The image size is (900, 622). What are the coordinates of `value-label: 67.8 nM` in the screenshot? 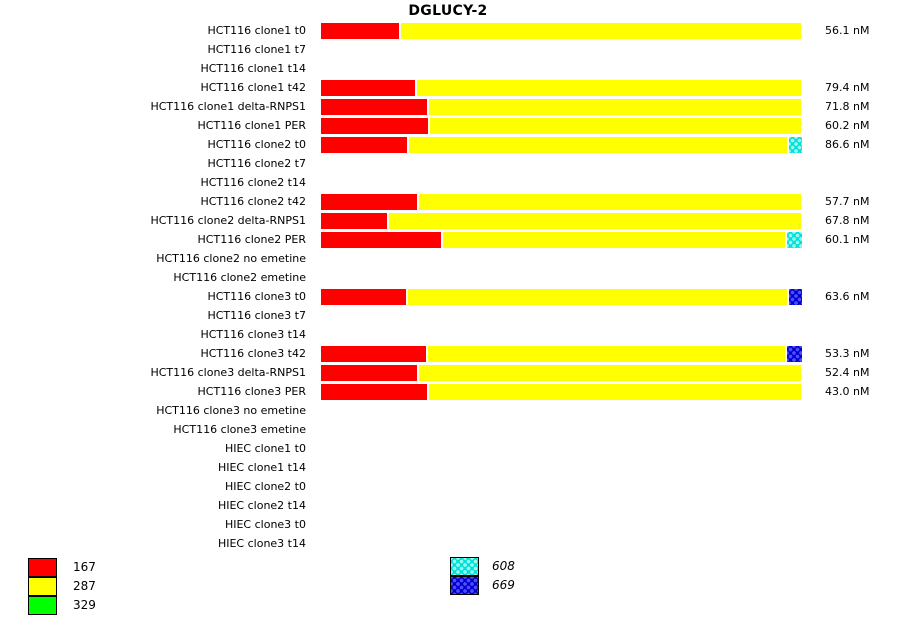 It's located at (847, 220).